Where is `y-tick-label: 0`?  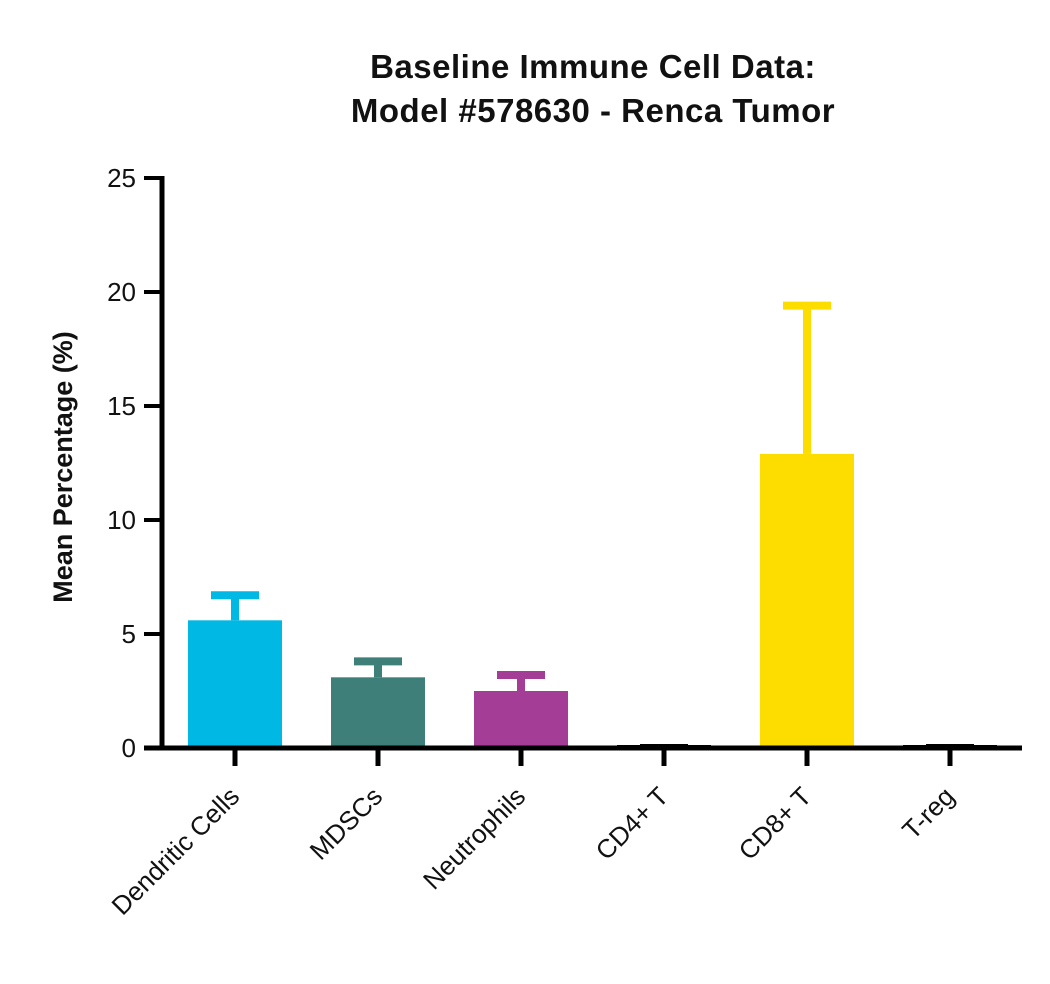 y-tick-label: 0 is located at coordinates (129, 748).